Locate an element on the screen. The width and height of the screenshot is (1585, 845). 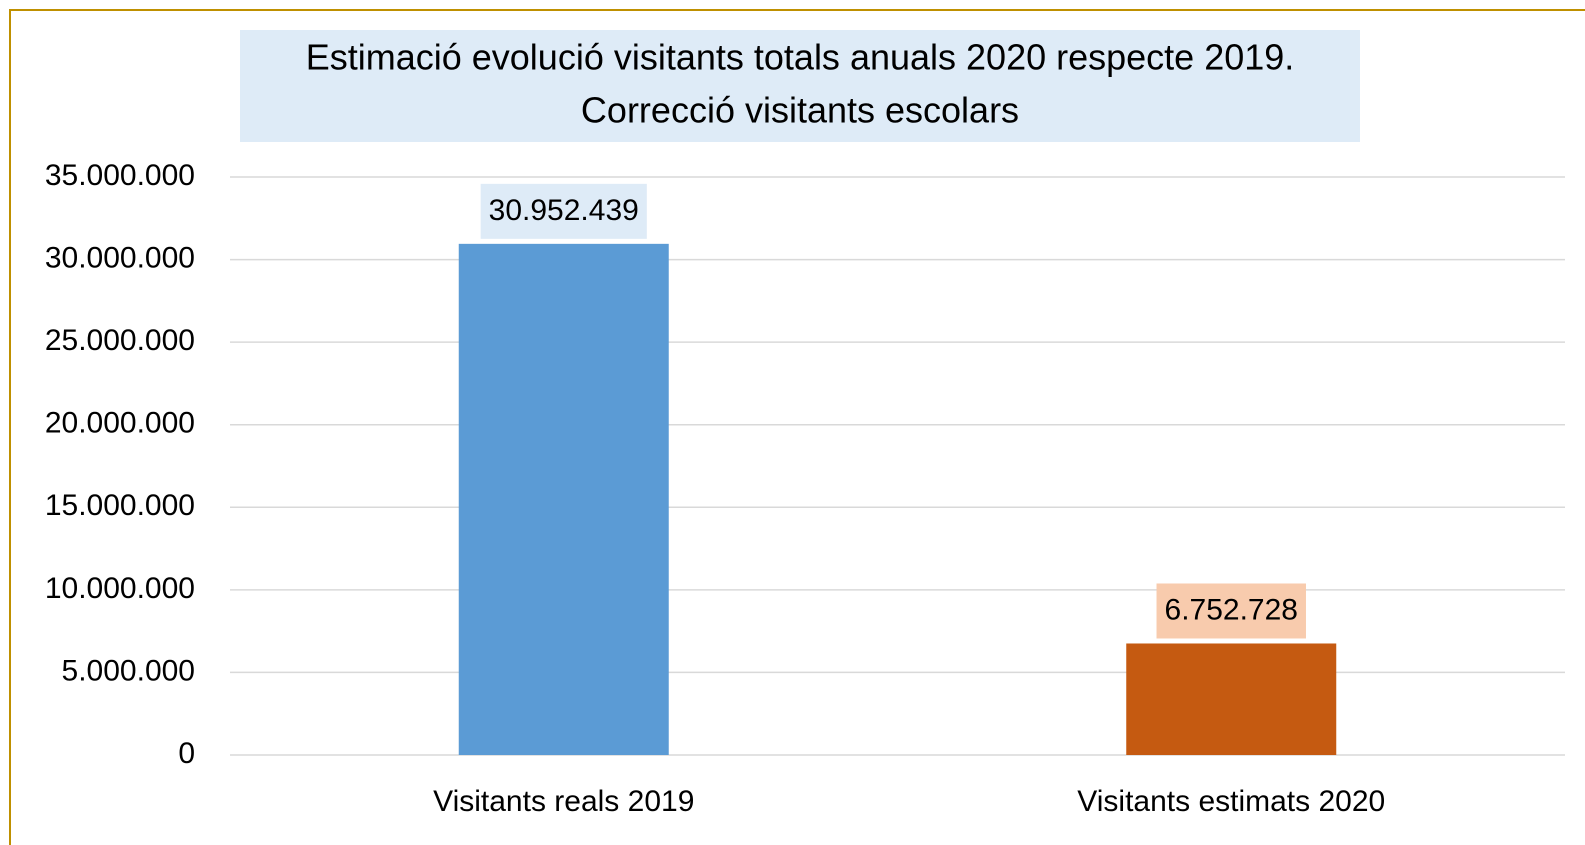
x-tick-label: Visitants estimats 2020 is located at coordinates (1231, 801).